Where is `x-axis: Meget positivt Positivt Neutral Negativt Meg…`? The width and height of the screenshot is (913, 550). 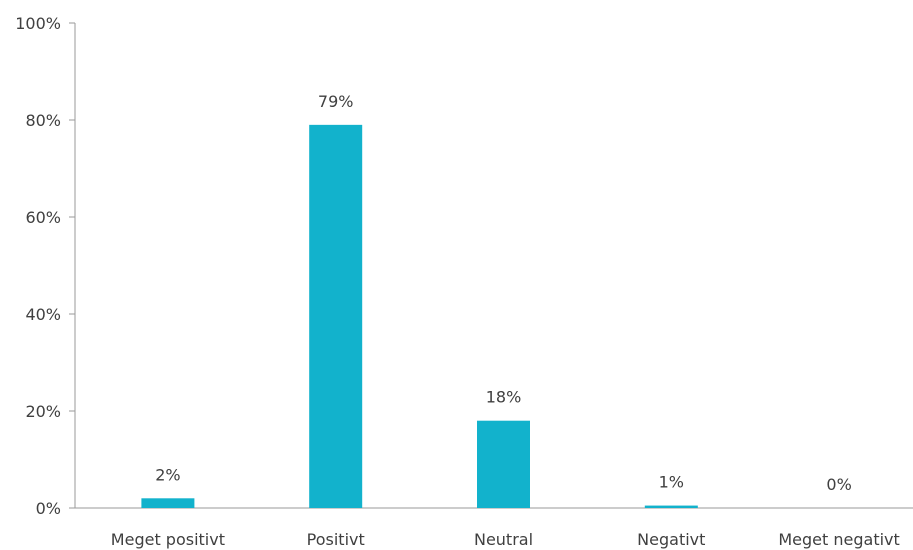
x-axis: Meget positivt Positivt Neutral Negativt Meg… is located at coordinates (494, 528).